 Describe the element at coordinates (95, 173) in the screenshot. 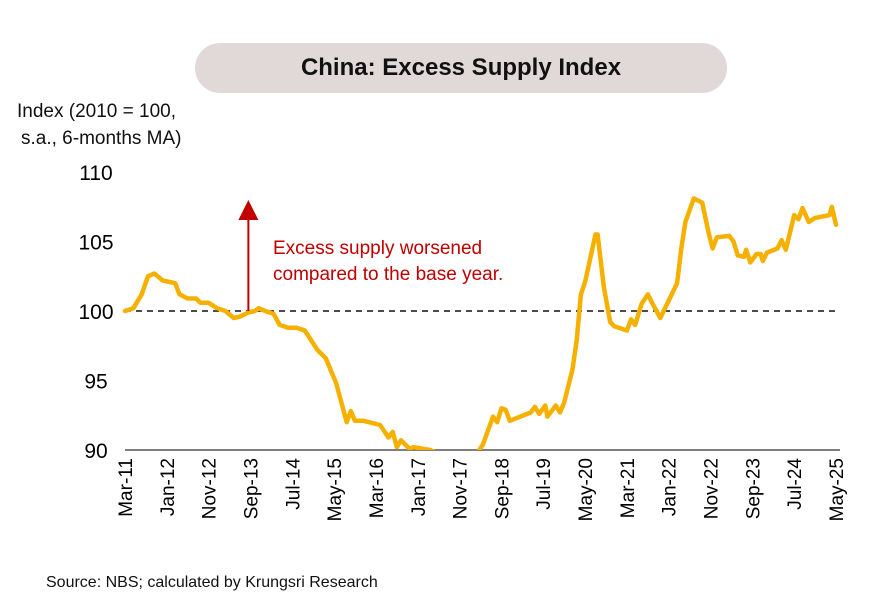

I see `y-tick-label: 110` at that location.